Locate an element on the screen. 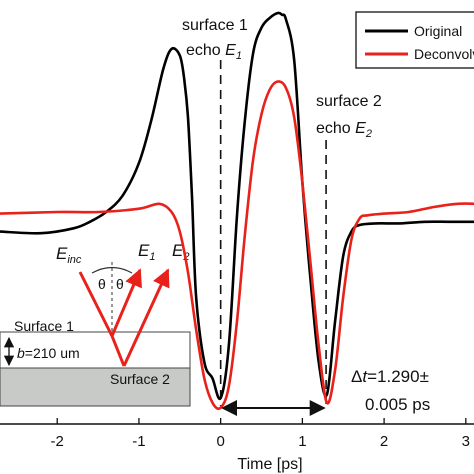  slab-lower is located at coordinates (95, 387).